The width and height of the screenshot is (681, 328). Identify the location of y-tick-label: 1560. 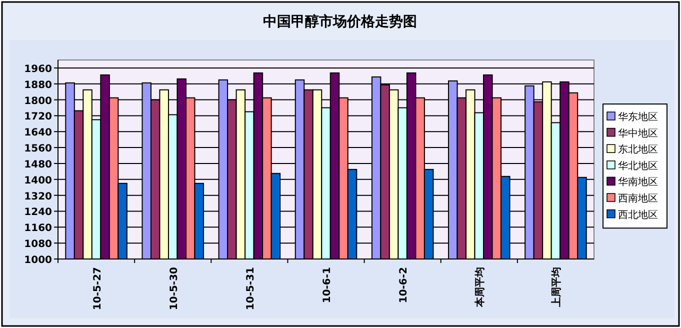
(38, 149).